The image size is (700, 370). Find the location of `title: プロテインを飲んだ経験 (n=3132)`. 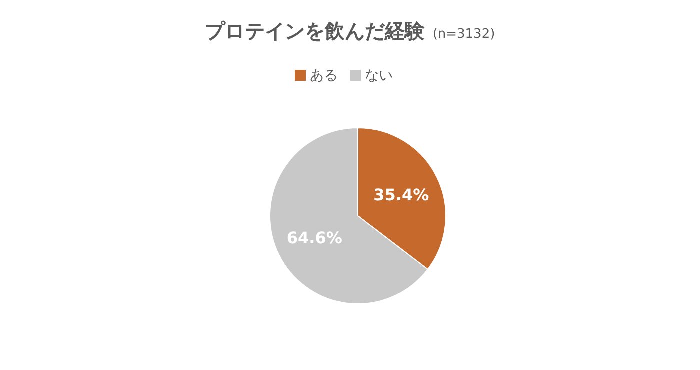

title: プロテインを飲んだ経験 (n=3132) is located at coordinates (350, 31).